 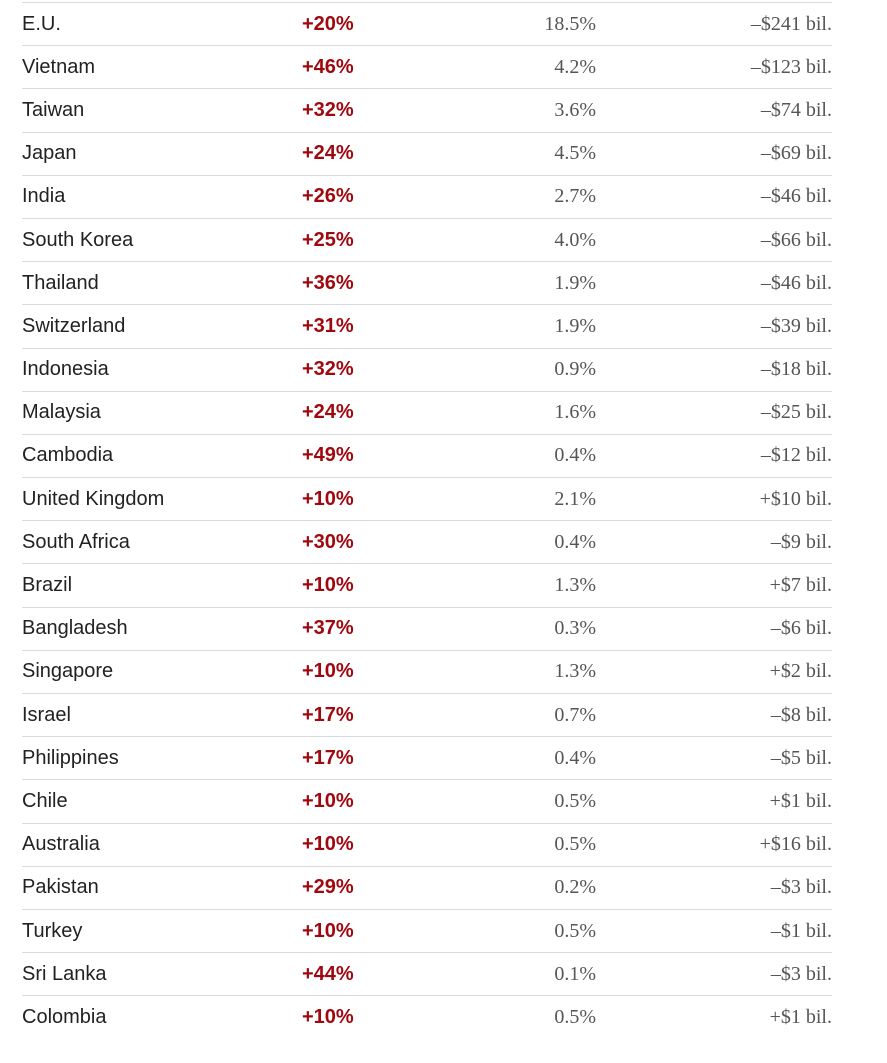 What do you see at coordinates (70, 757) in the screenshot?
I see `country-cell: Philippines` at bounding box center [70, 757].